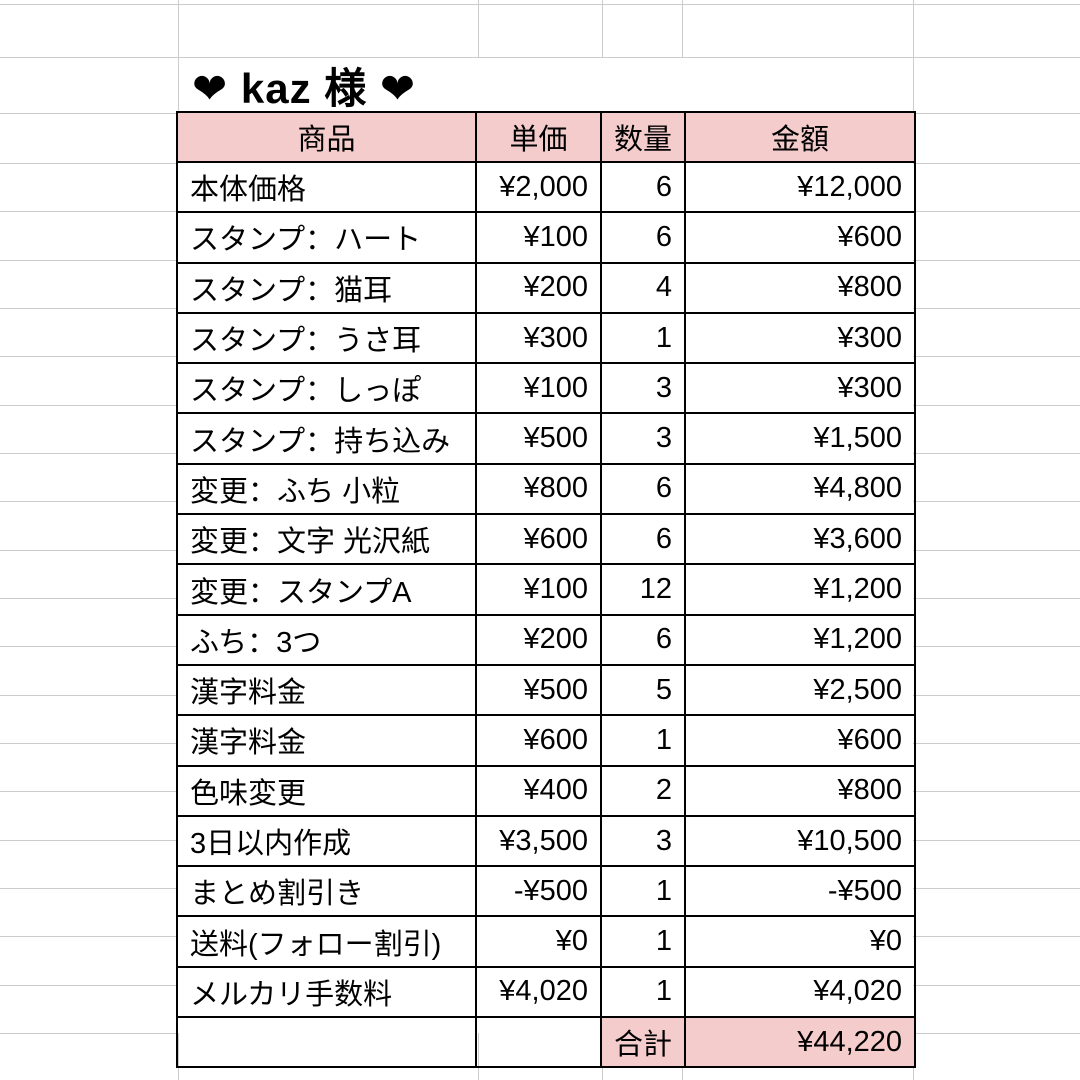 This screenshot has height=1080, width=1080. I want to click on cell-item: スタンプ：しっぽ, so click(326, 388).